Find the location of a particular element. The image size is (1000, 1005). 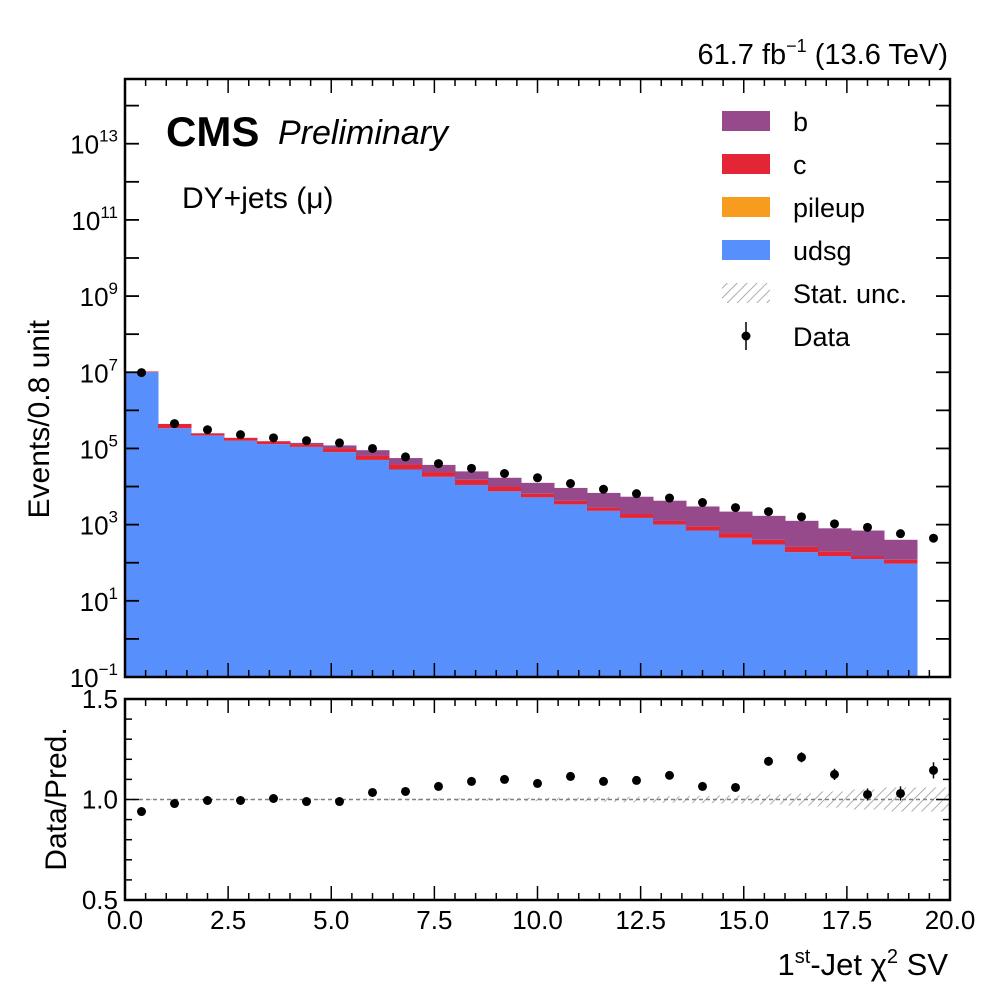

x-tick-label-6: 15.0 is located at coordinates (743, 920).